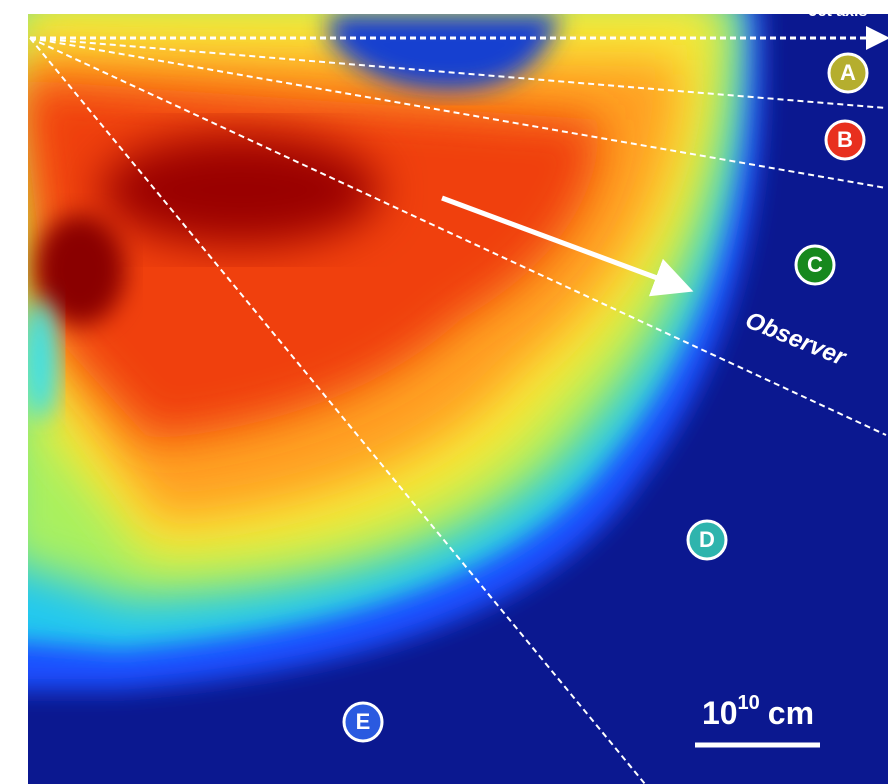 Image resolution: width=892 pixels, height=784 pixels. Describe the element at coordinates (720, 713) in the screenshot. I see `scale-base: 10` at that location.